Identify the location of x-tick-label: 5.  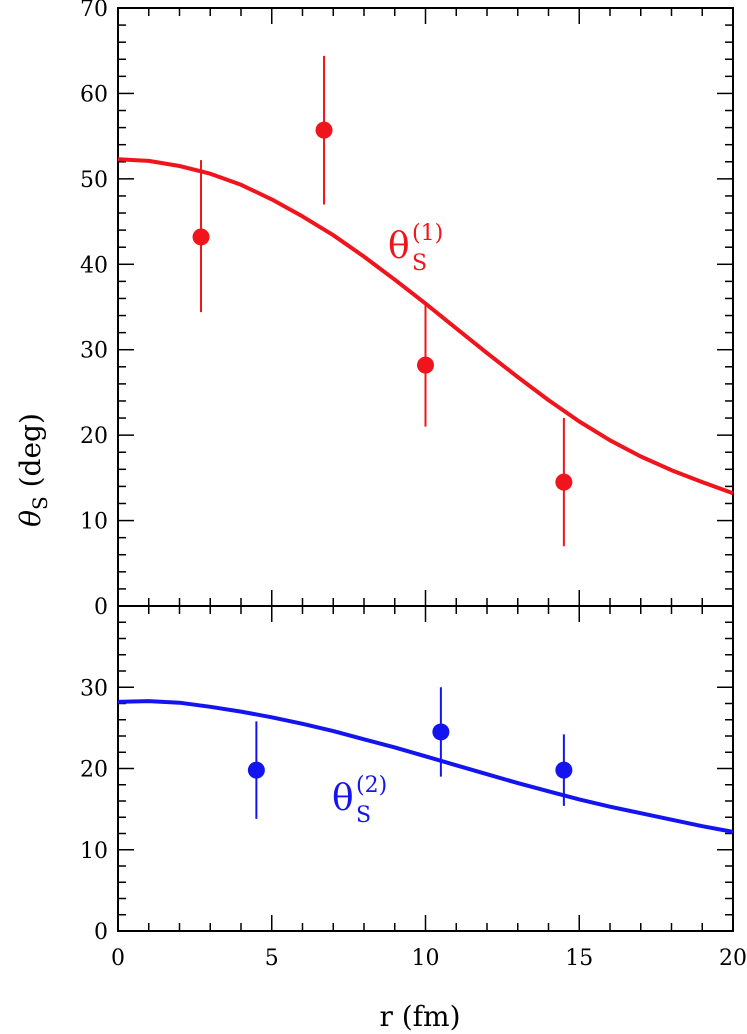
(272, 958).